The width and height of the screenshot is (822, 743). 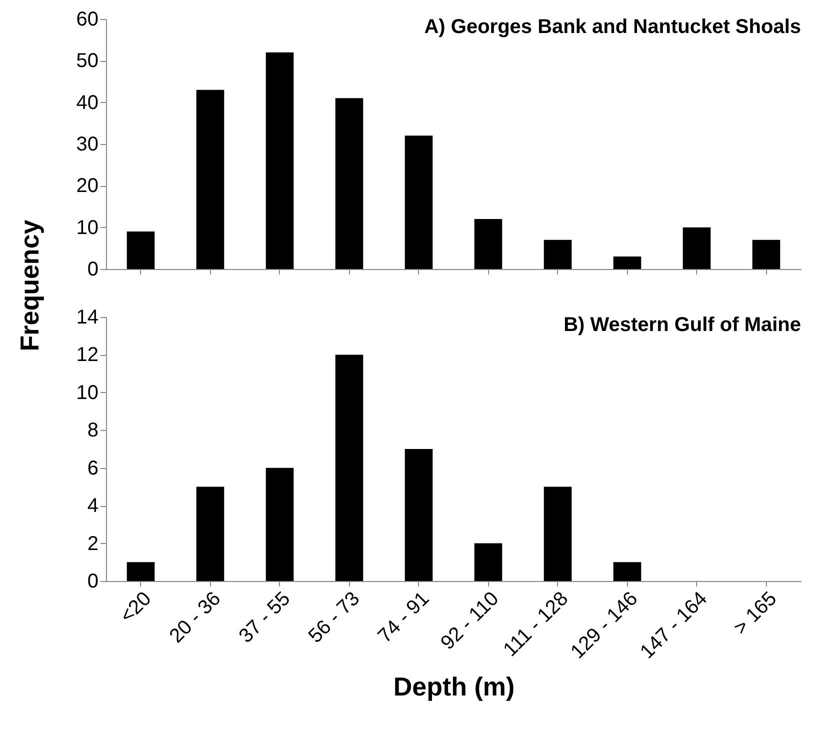 I want to click on chart-title: A) Georges Bank and Nantucket Shoals, so click(x=612, y=27).